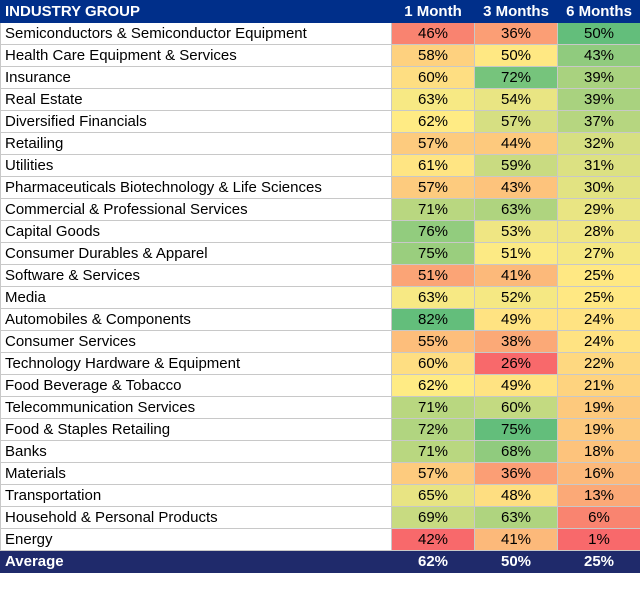 The width and height of the screenshot is (640, 598). What do you see at coordinates (320, 539) in the screenshot?
I see `table-row: Energy 42% 41% 1%` at bounding box center [320, 539].